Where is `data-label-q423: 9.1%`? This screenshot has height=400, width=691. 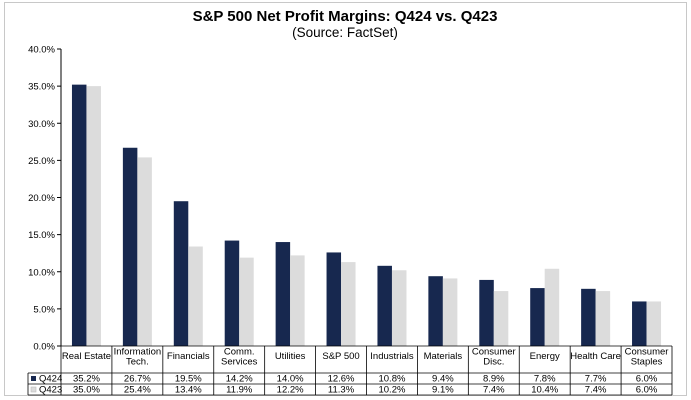
data-label-q423: 9.1% is located at coordinates (443, 390).